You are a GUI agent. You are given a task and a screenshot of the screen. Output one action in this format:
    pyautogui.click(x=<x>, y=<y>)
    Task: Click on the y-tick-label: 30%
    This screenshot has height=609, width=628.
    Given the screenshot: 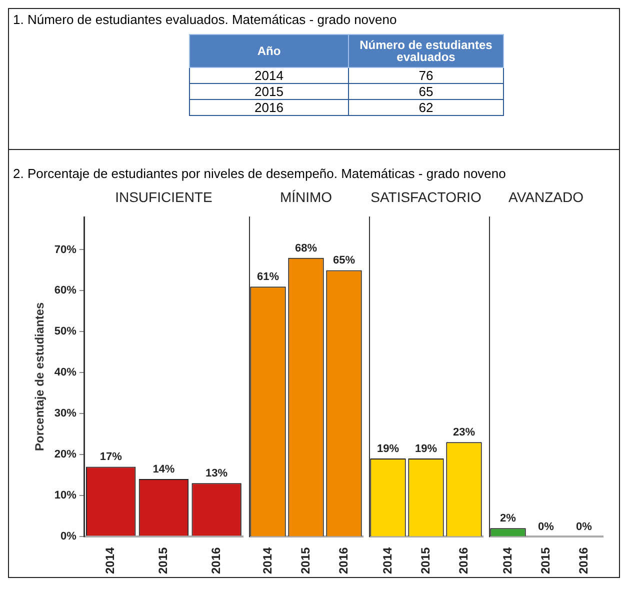 What is the action you would take?
    pyautogui.click(x=65, y=414)
    